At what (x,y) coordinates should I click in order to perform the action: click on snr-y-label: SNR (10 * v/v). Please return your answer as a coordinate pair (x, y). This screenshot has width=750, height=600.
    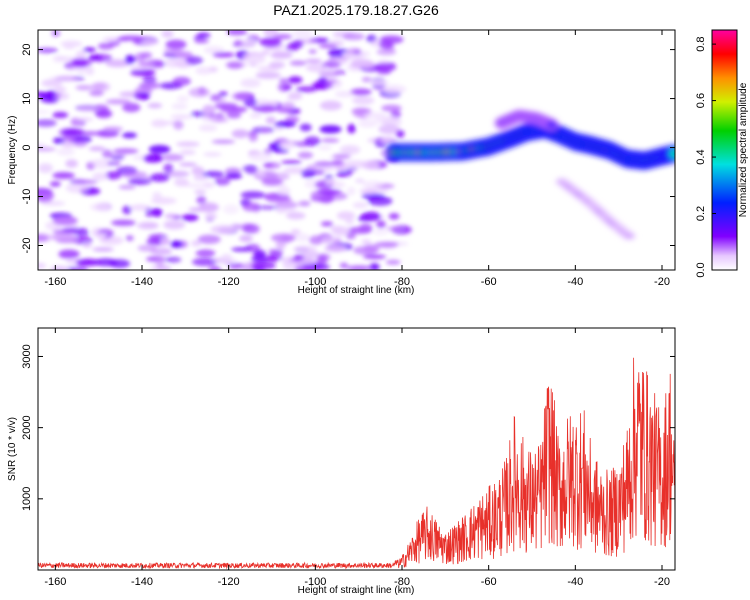
    Looking at the image, I should click on (12, 449).